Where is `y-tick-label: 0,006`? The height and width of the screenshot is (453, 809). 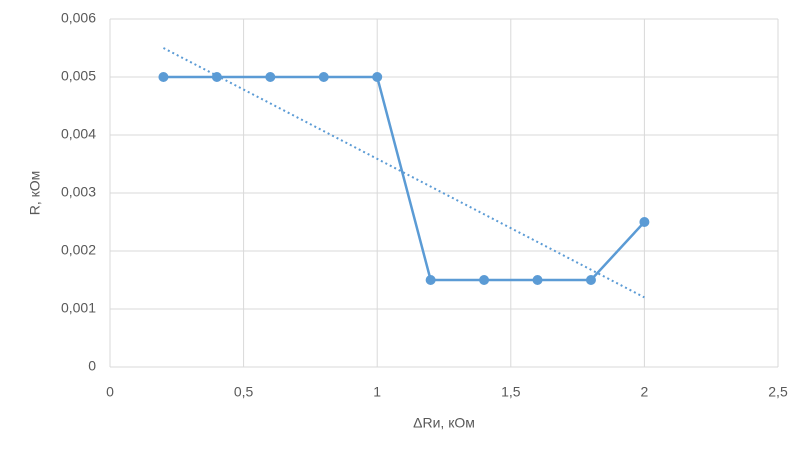
y-tick-label: 0,006 is located at coordinates (78, 18).